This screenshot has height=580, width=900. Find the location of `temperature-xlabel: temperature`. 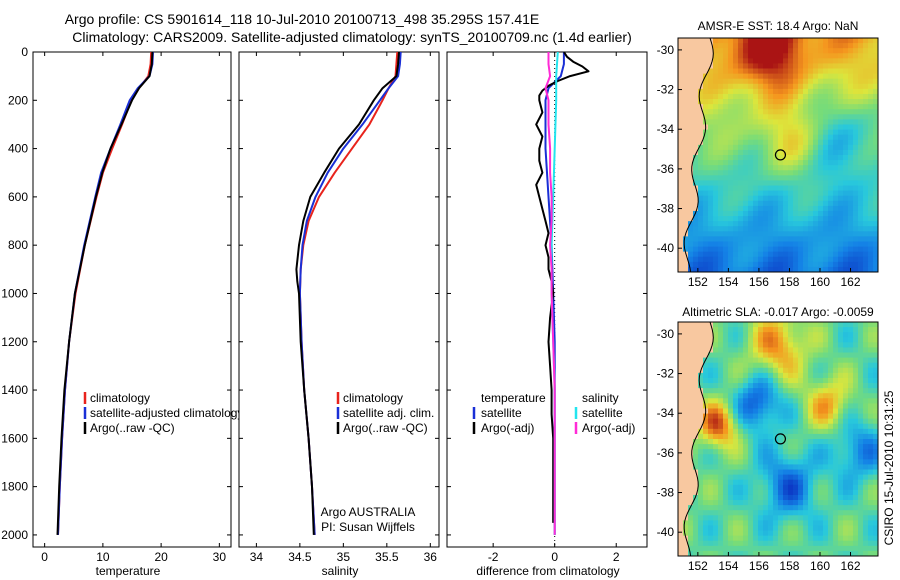

temperature-xlabel: temperature is located at coordinates (128, 571).